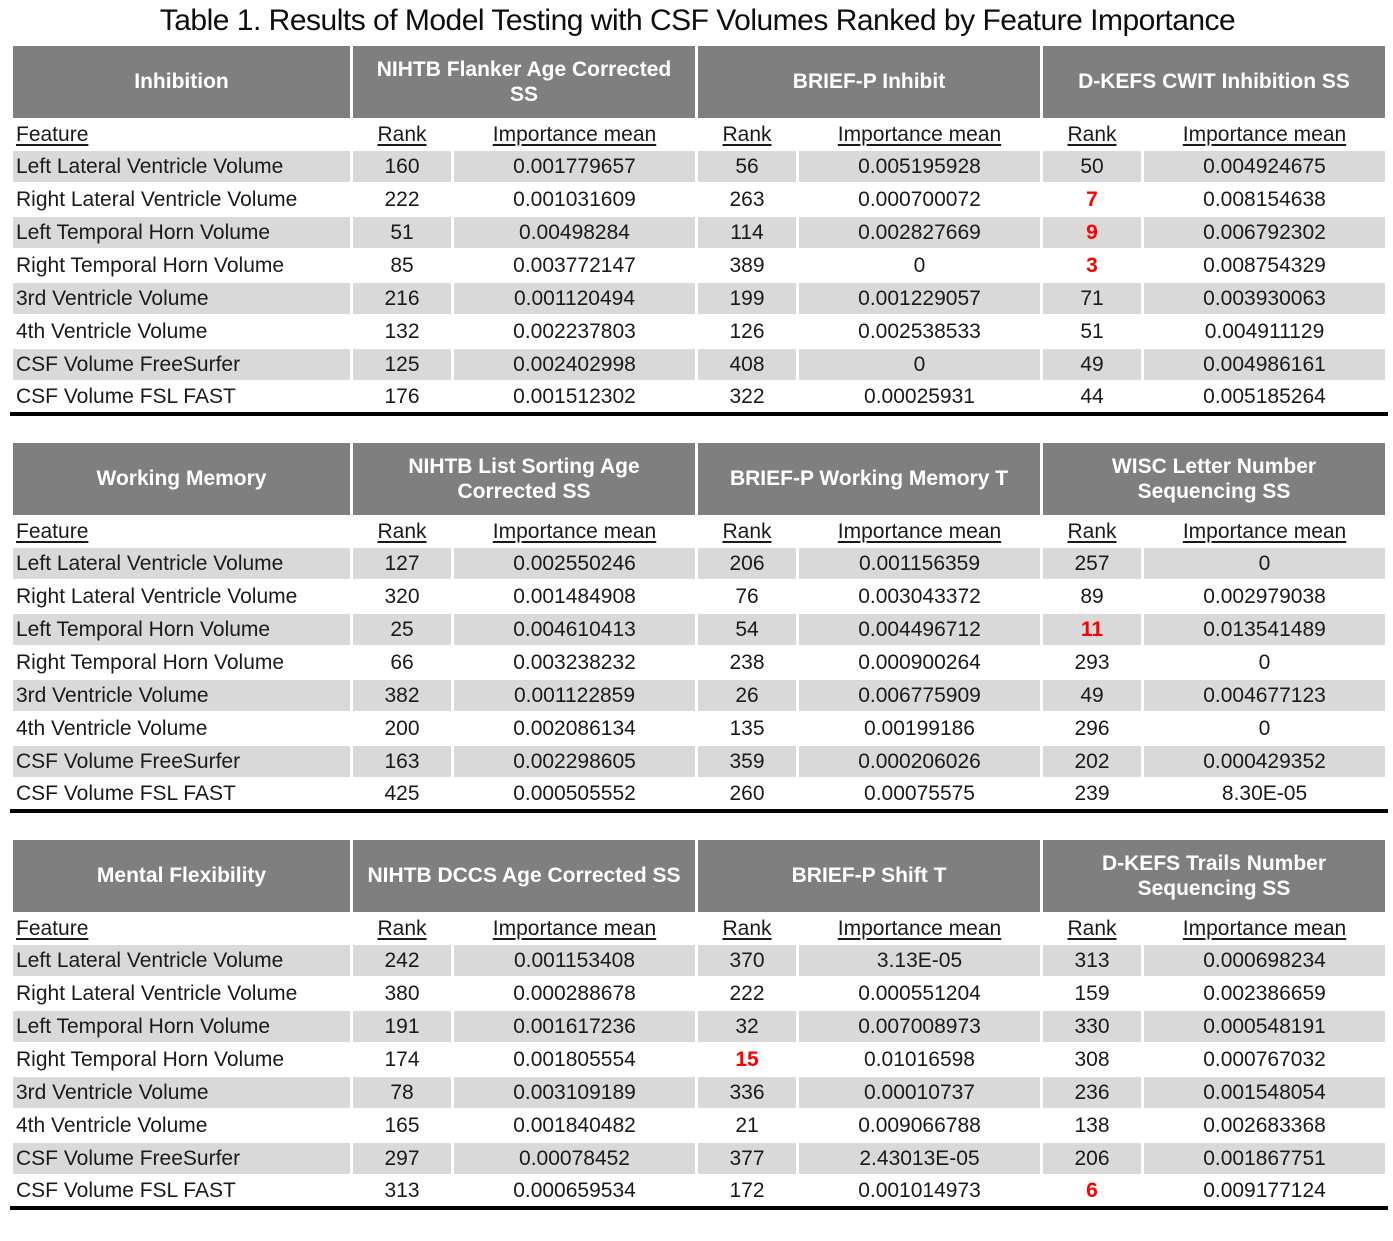 This screenshot has width=1393, height=1241. I want to click on importance-mean-cell: 0.004911129, so click(1264, 331).